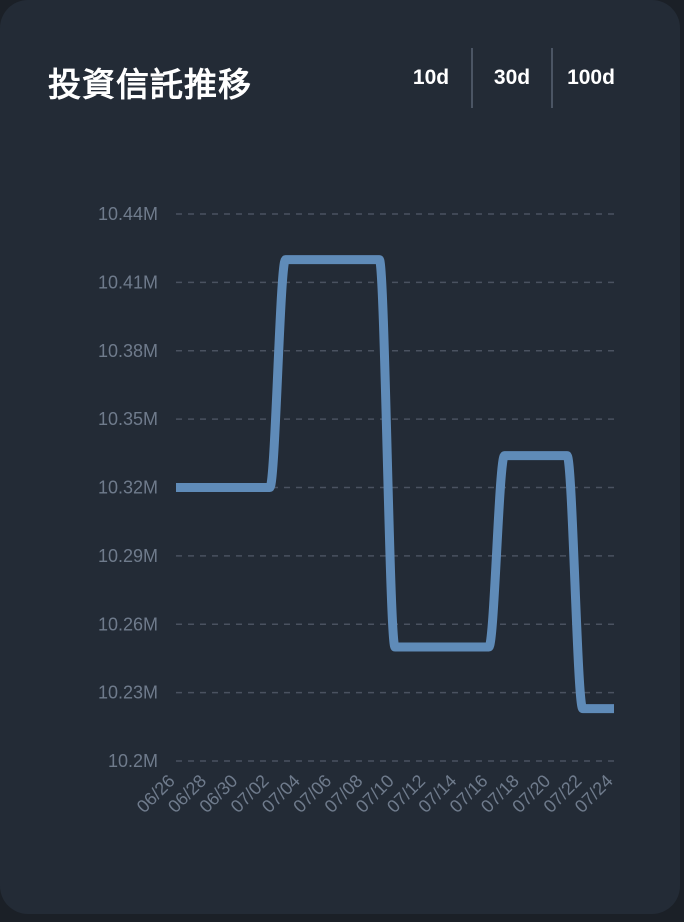 The image size is (684, 922). I want to click on y-tick-label: 10.41M, so click(128, 282).